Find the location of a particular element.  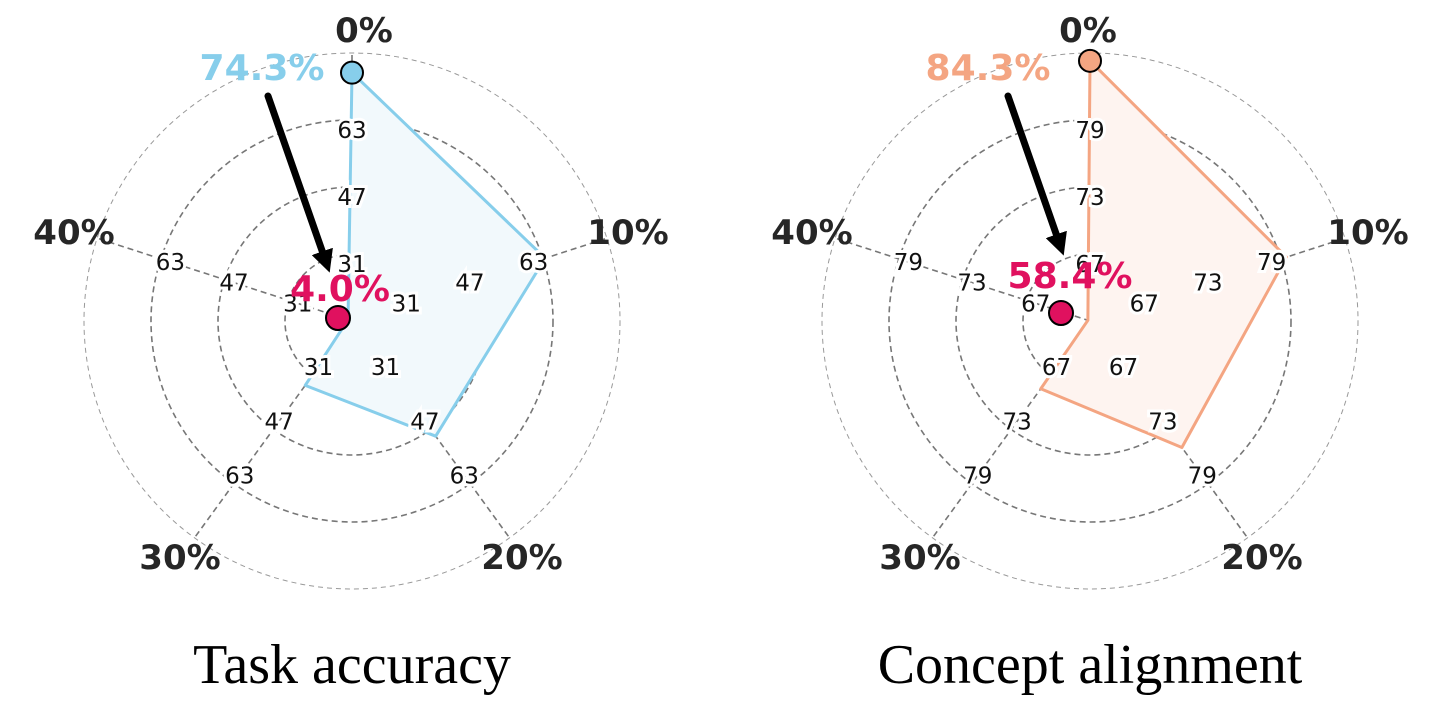

start-value-label: 74.3% is located at coordinates (262, 68).